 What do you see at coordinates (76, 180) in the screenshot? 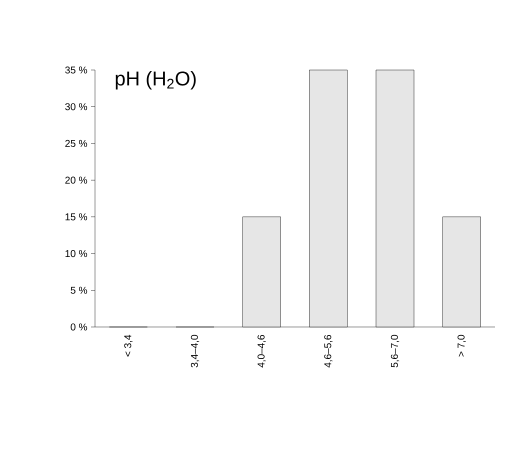
I see `y-tick-label: 20 %` at bounding box center [76, 180].